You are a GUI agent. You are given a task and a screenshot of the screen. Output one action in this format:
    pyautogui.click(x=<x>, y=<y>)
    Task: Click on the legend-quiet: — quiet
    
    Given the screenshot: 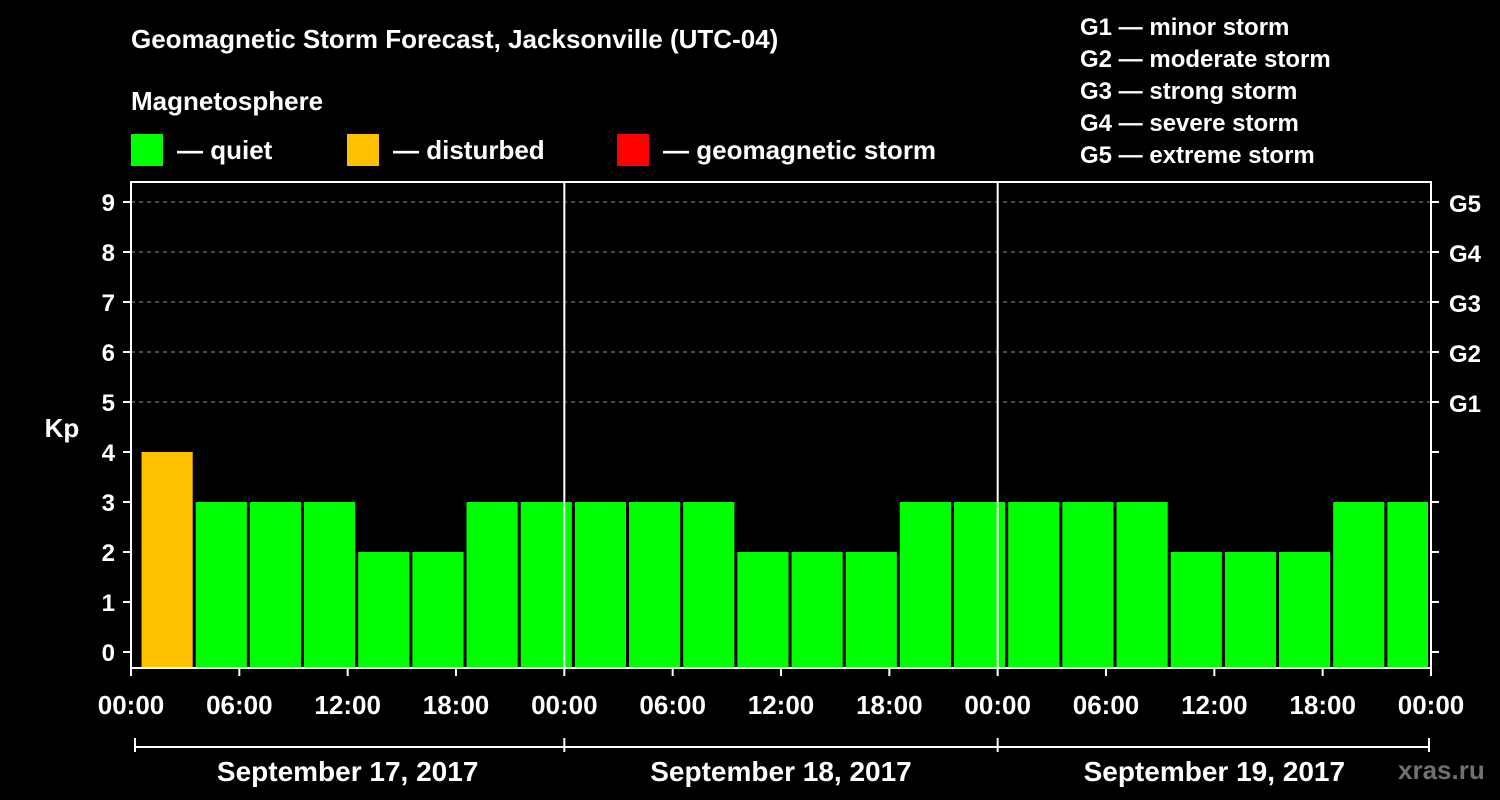 What is the action you would take?
    pyautogui.click(x=201, y=150)
    